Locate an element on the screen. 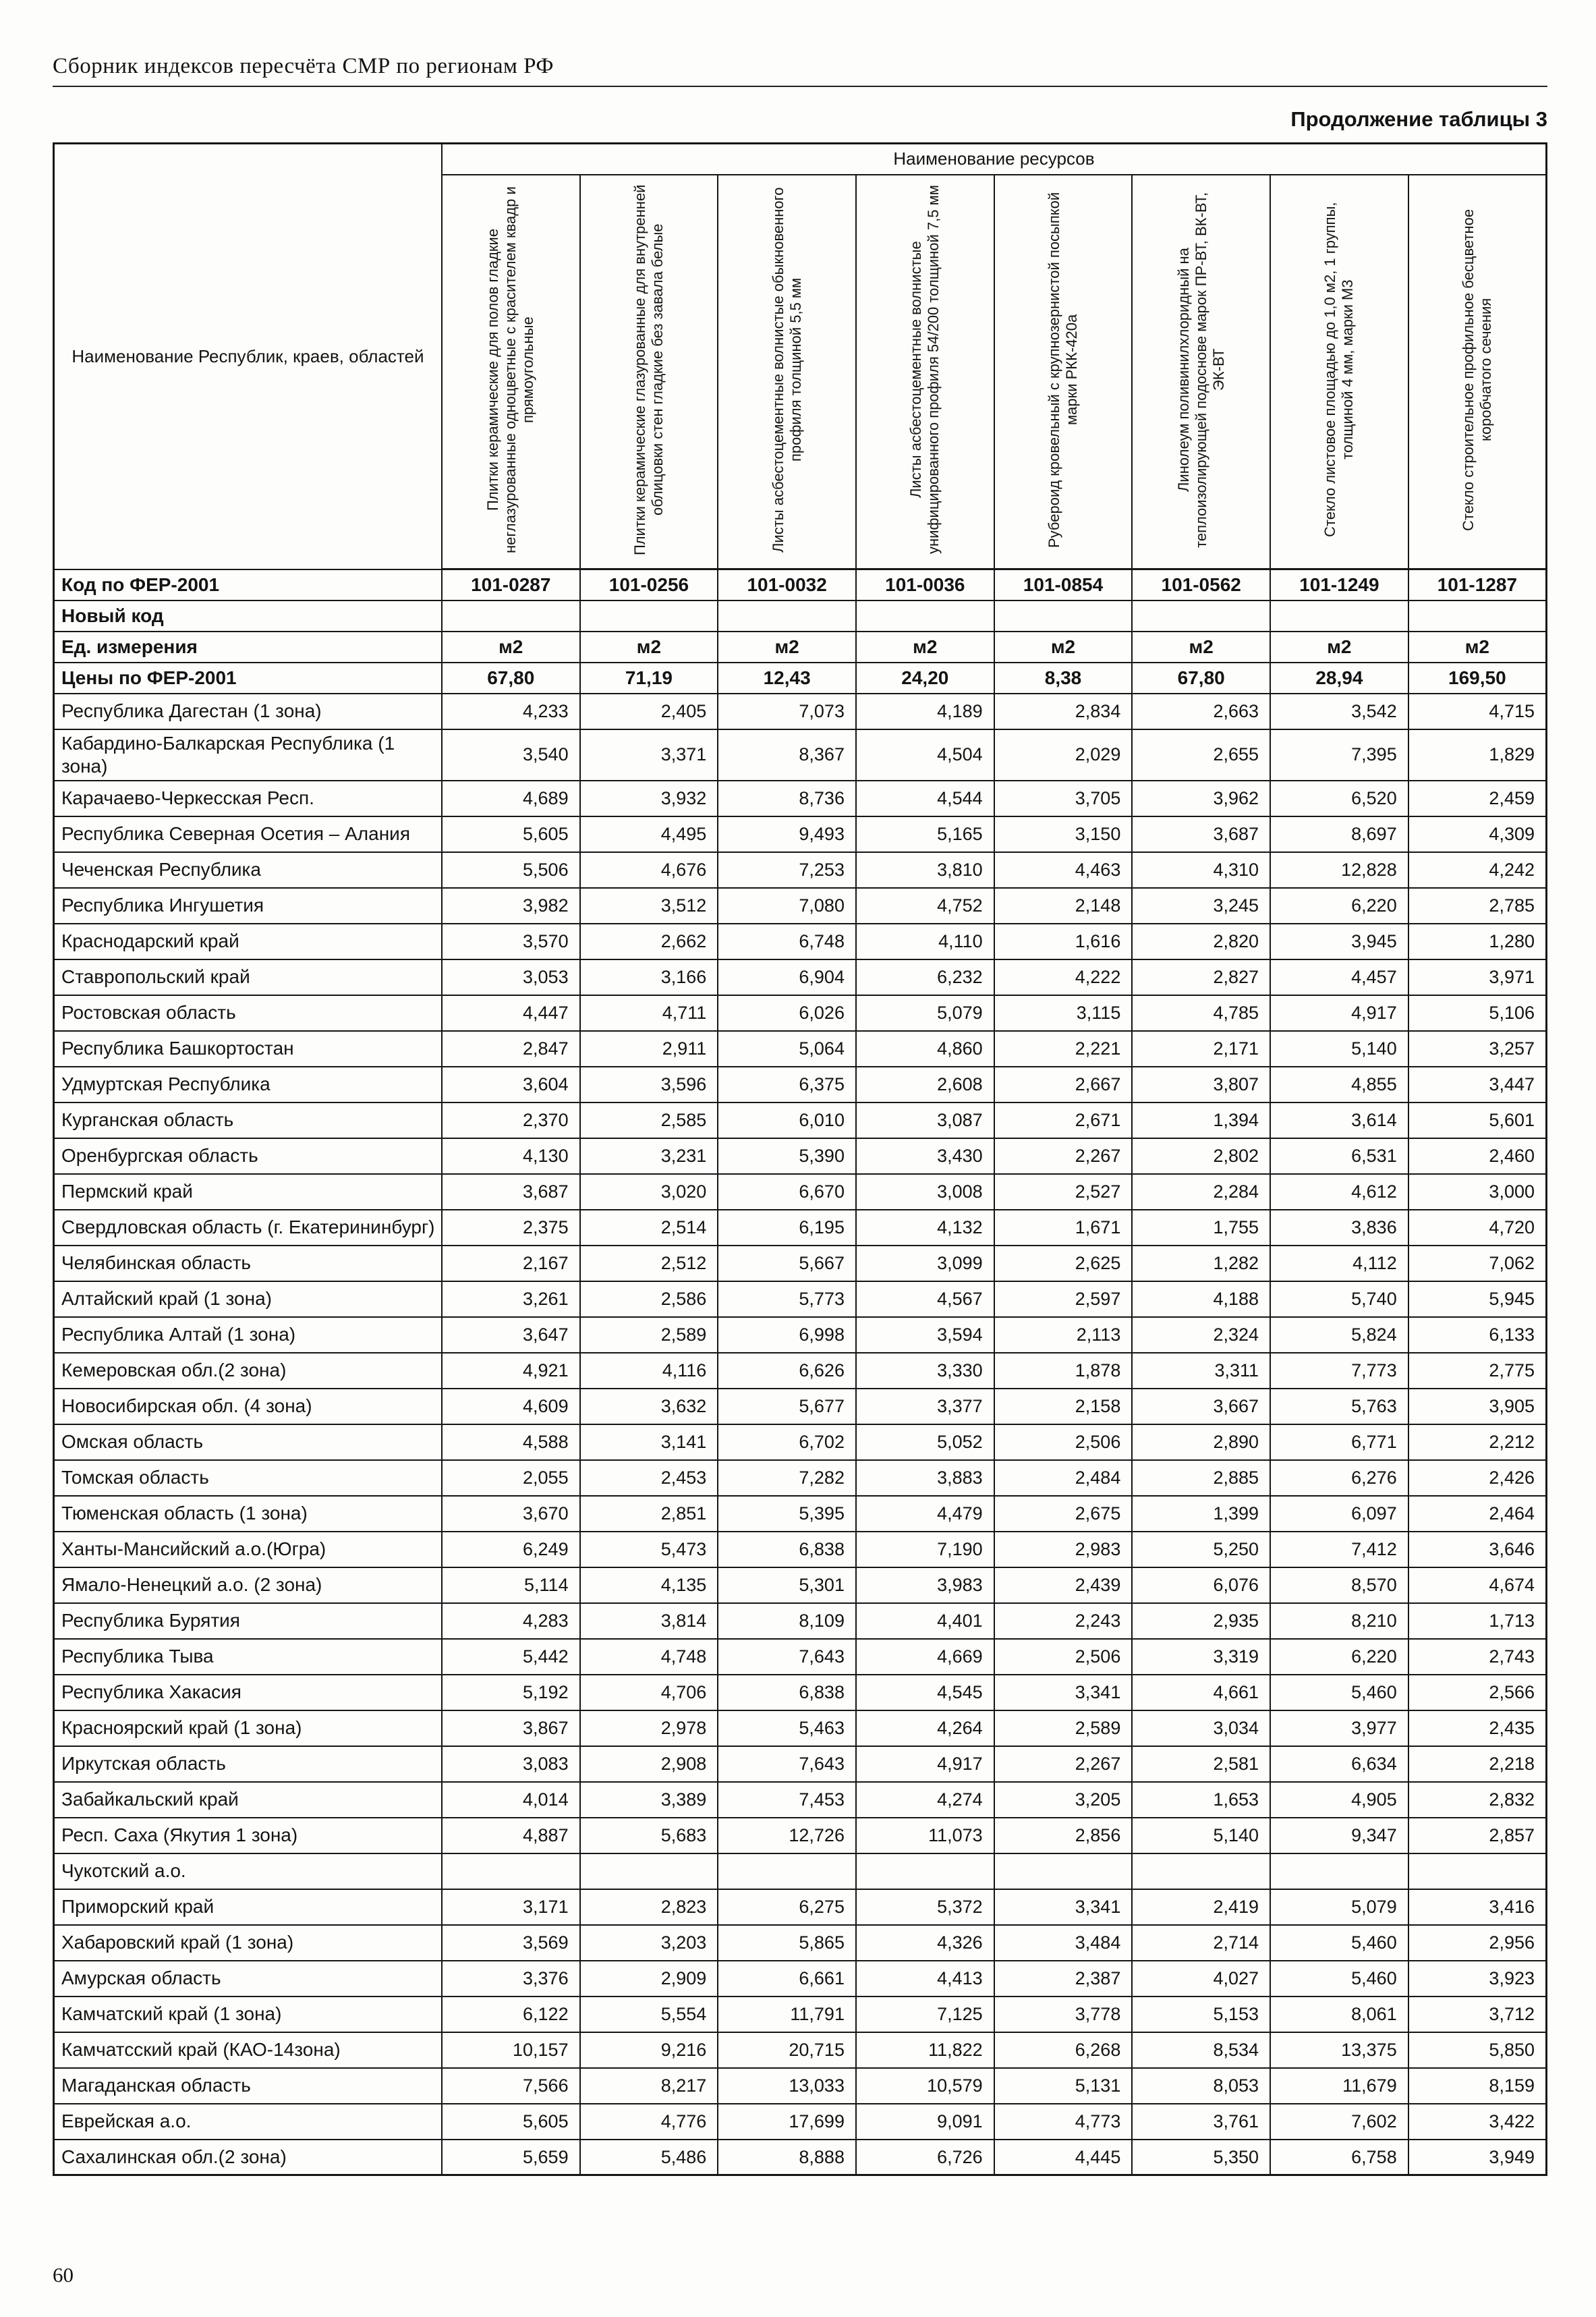 The image size is (1596, 2317). value-cell: 2,221 is located at coordinates (1063, 1048).